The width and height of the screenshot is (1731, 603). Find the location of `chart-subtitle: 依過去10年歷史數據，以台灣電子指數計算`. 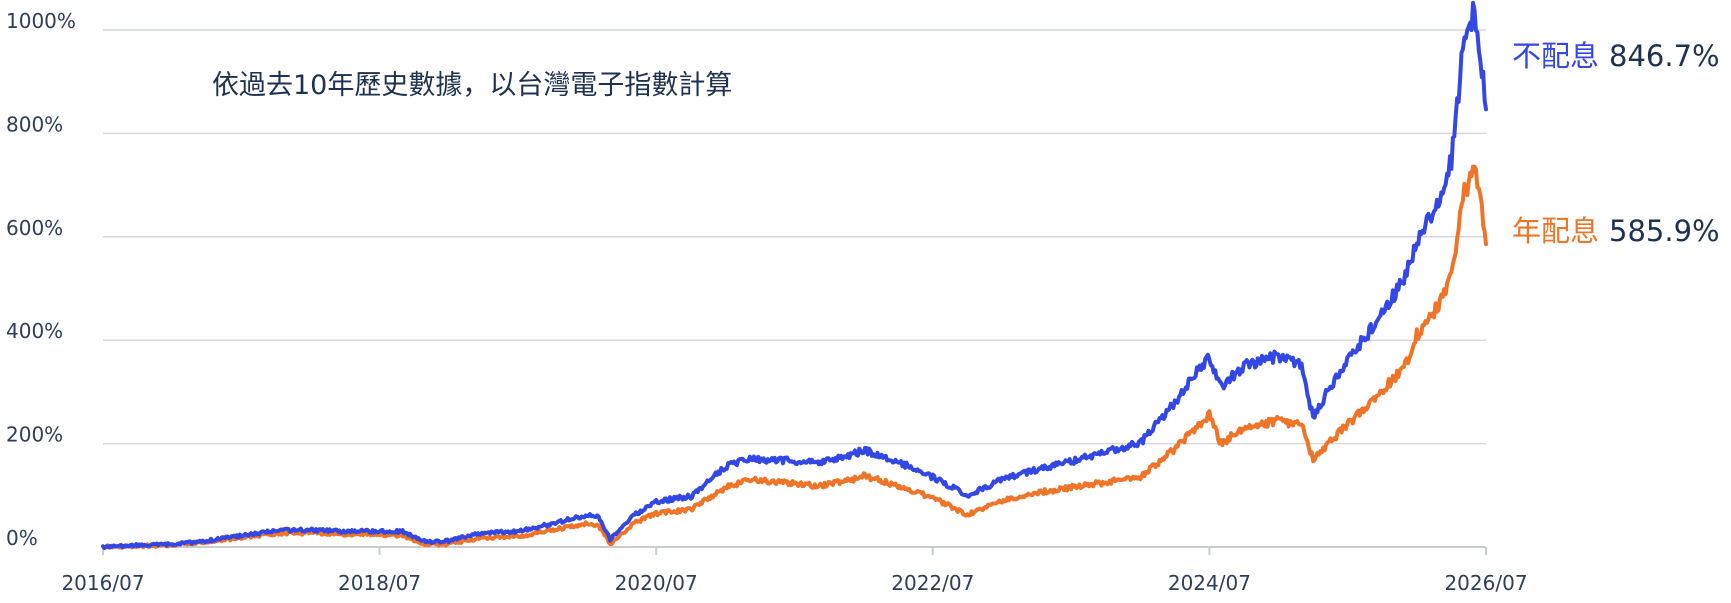

chart-subtitle: 依過去10年歷史數據，以台灣電子指數計算 is located at coordinates (472, 85).